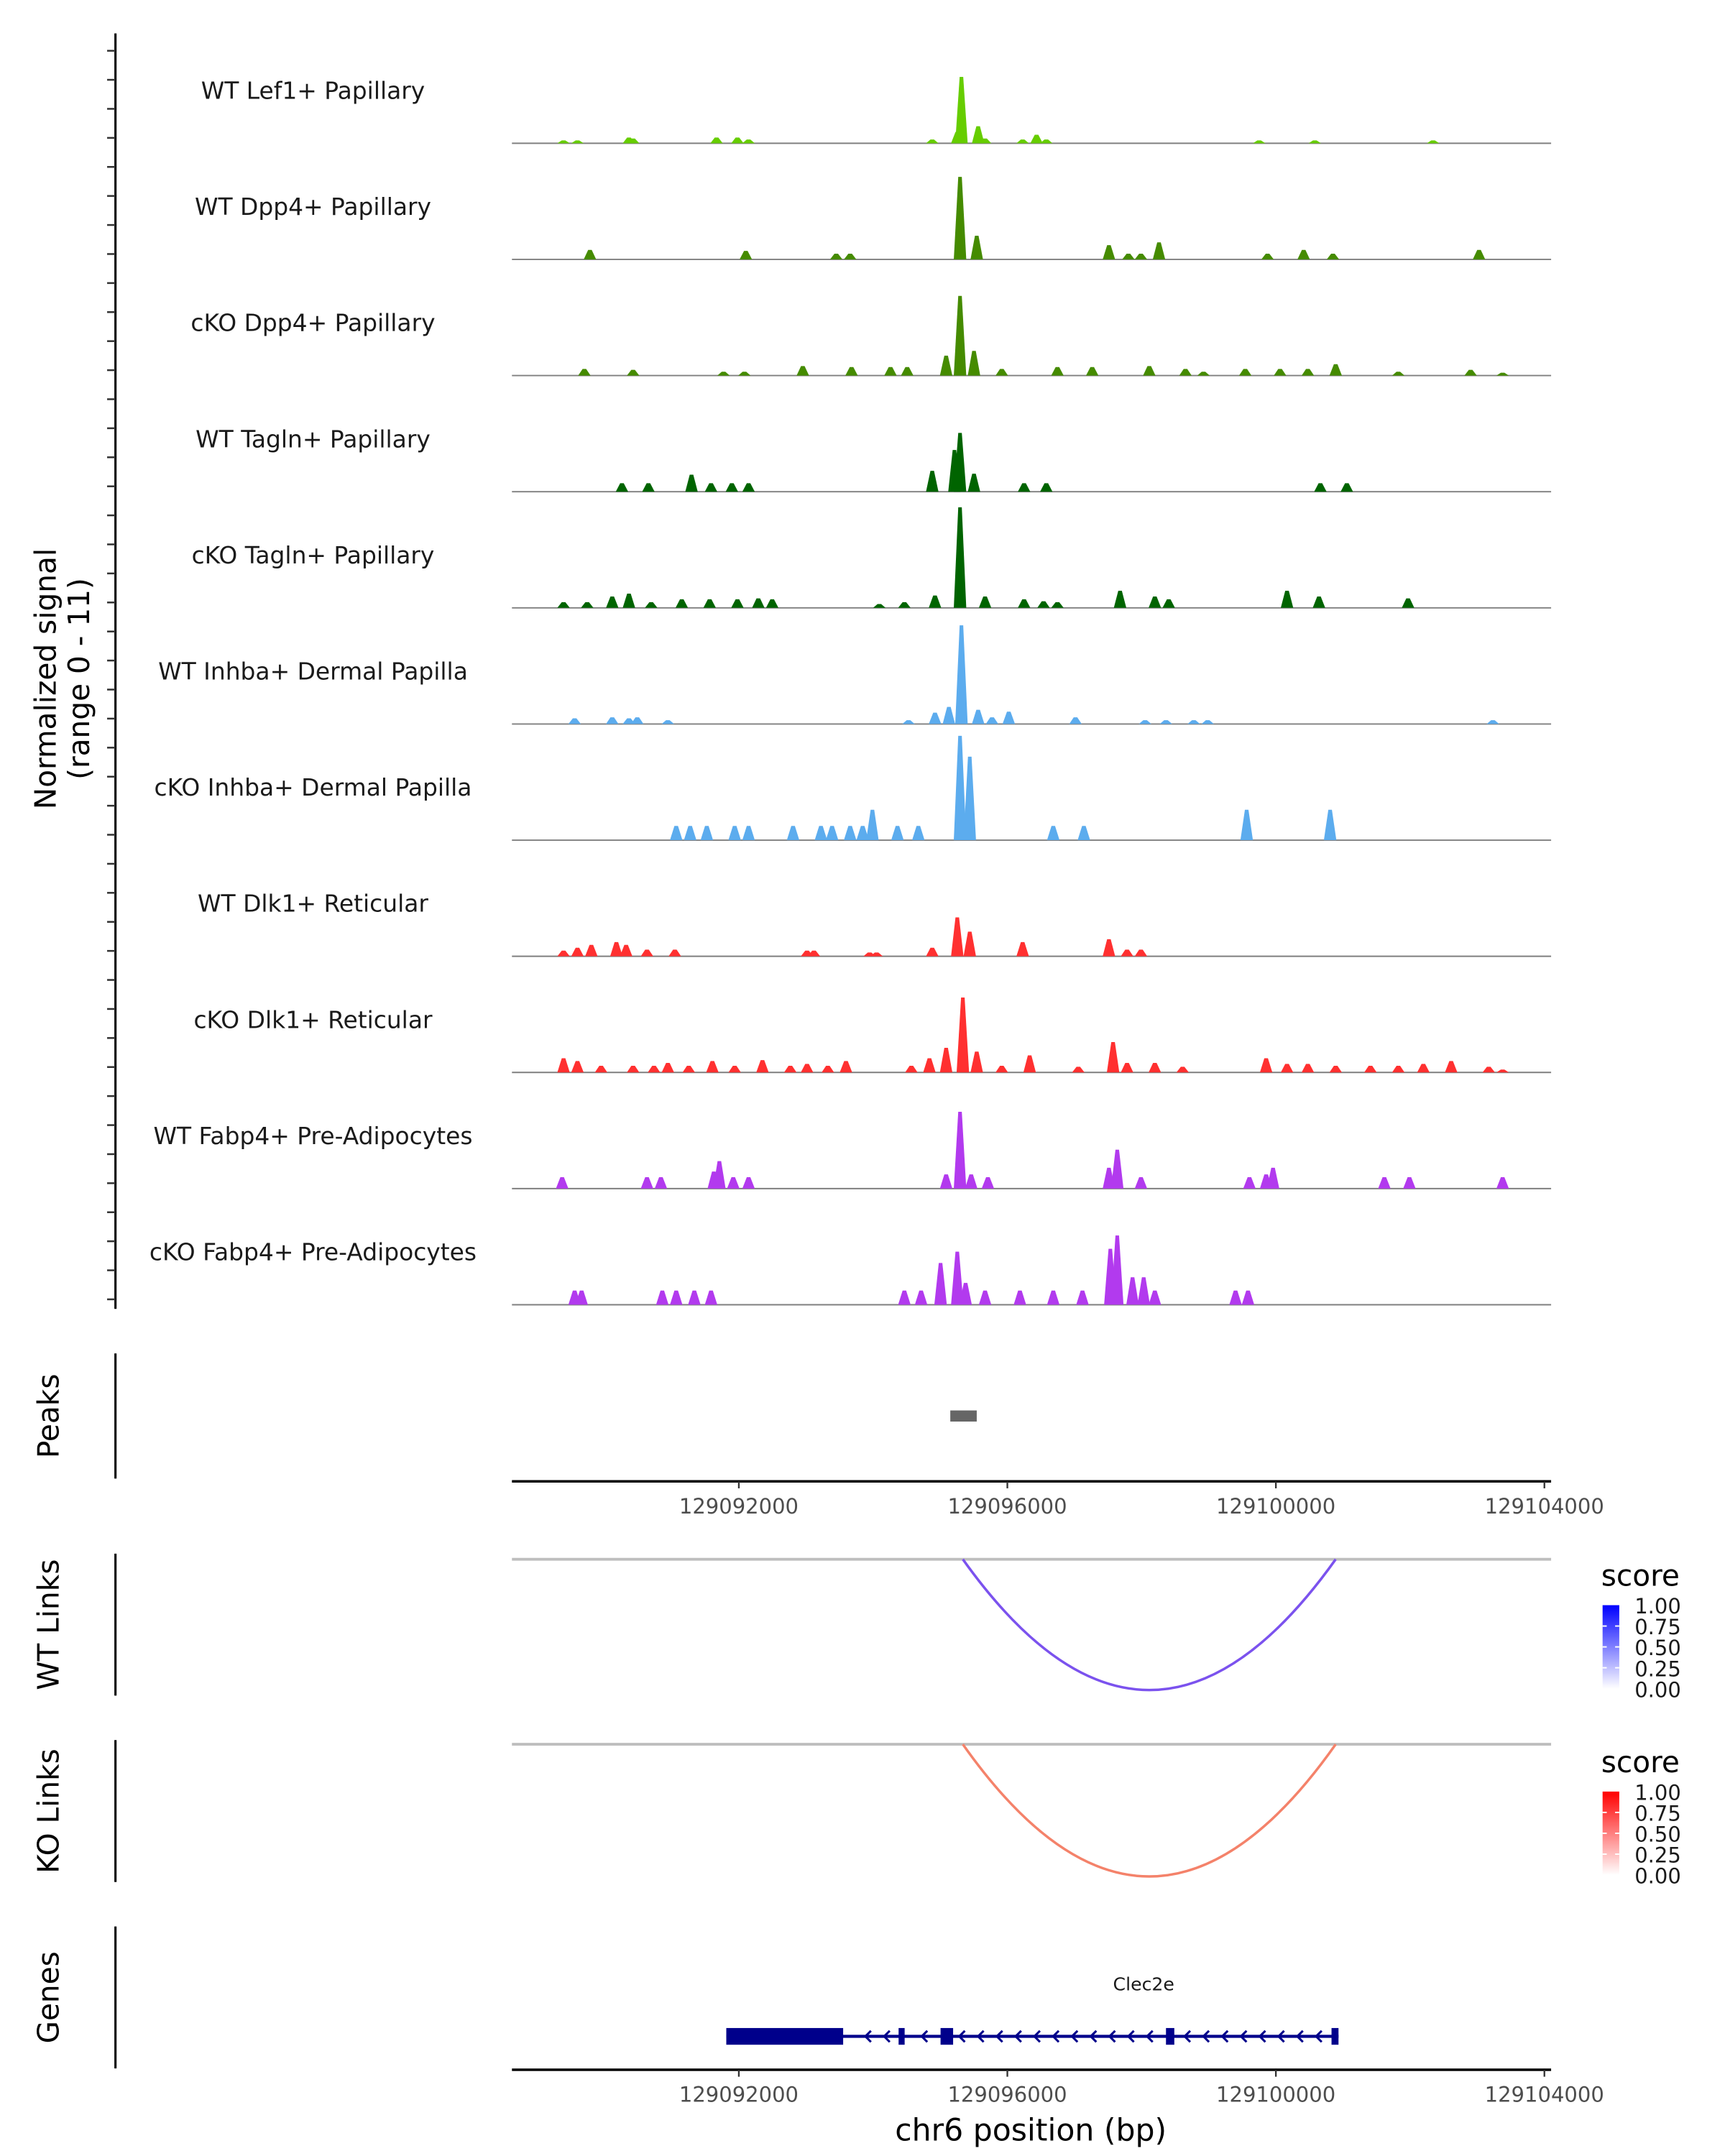 Image resolution: width=1725 pixels, height=2156 pixels. I want to click on track-8: cKO Dlk1+ Reticular, so click(872, 1036).